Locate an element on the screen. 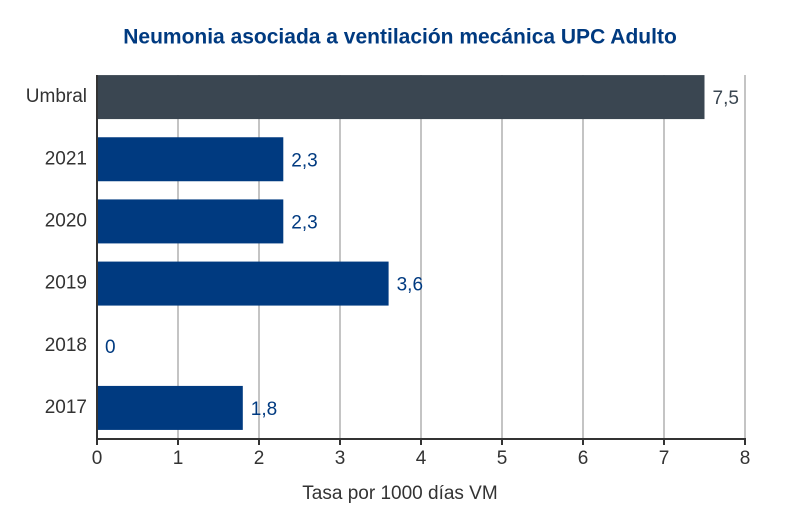  x-tick-label: 6 is located at coordinates (583, 458).